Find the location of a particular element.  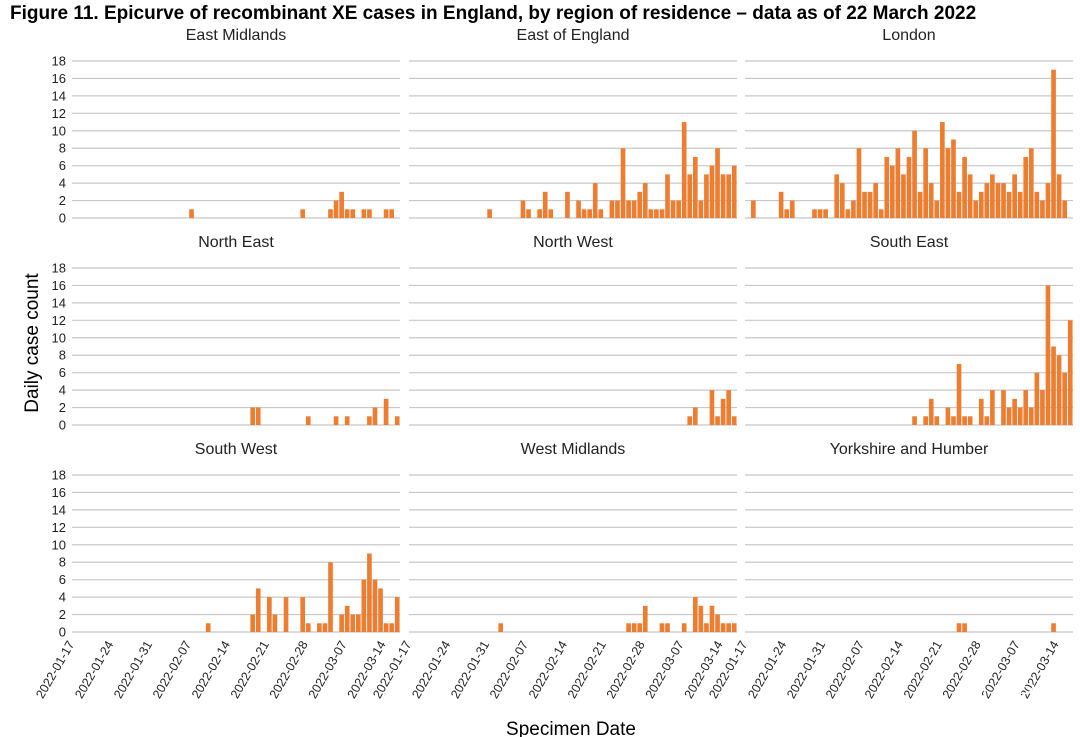

panel-title-west-midlands: West Midlands is located at coordinates (573, 449).